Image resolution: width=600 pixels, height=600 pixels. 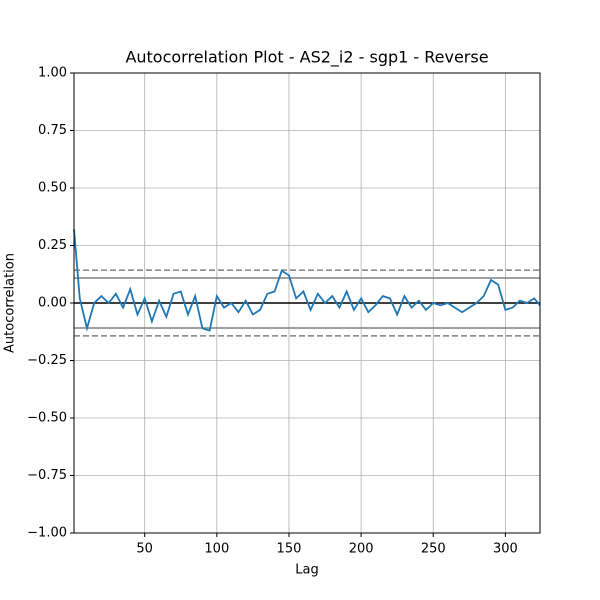 I want to click on x-tick-label: 250, so click(x=433, y=549).